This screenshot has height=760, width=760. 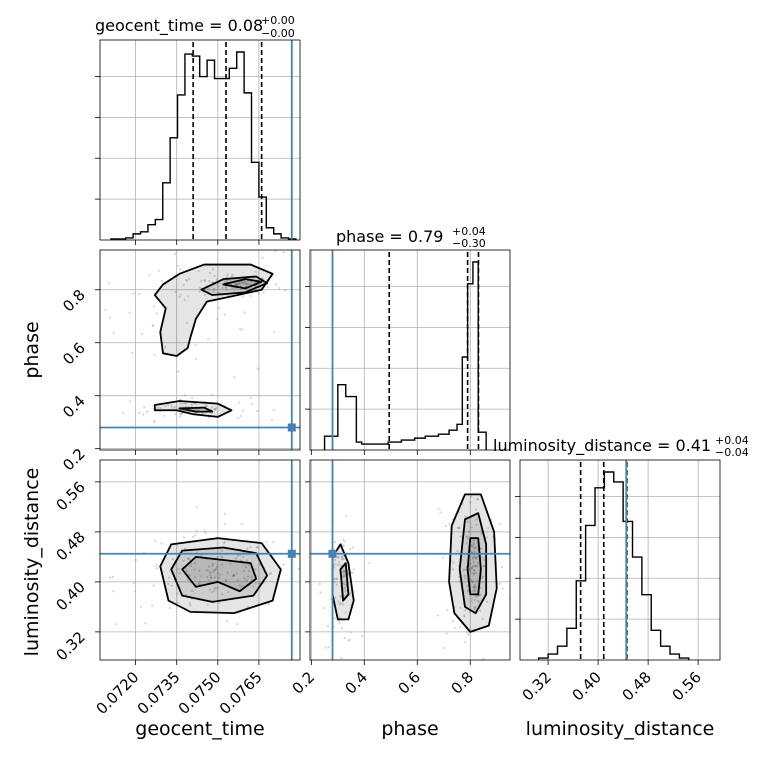 I want to click on panel-luminosity-distance-vs-geocent-time-truth-marker, so click(x=291, y=553).